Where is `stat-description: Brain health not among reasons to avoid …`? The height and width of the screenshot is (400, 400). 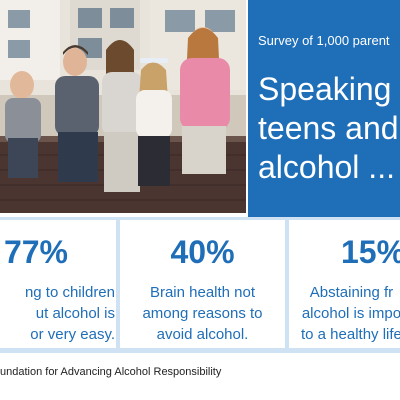
stat-description: Brain health not among reasons to avoid … is located at coordinates (202, 313).